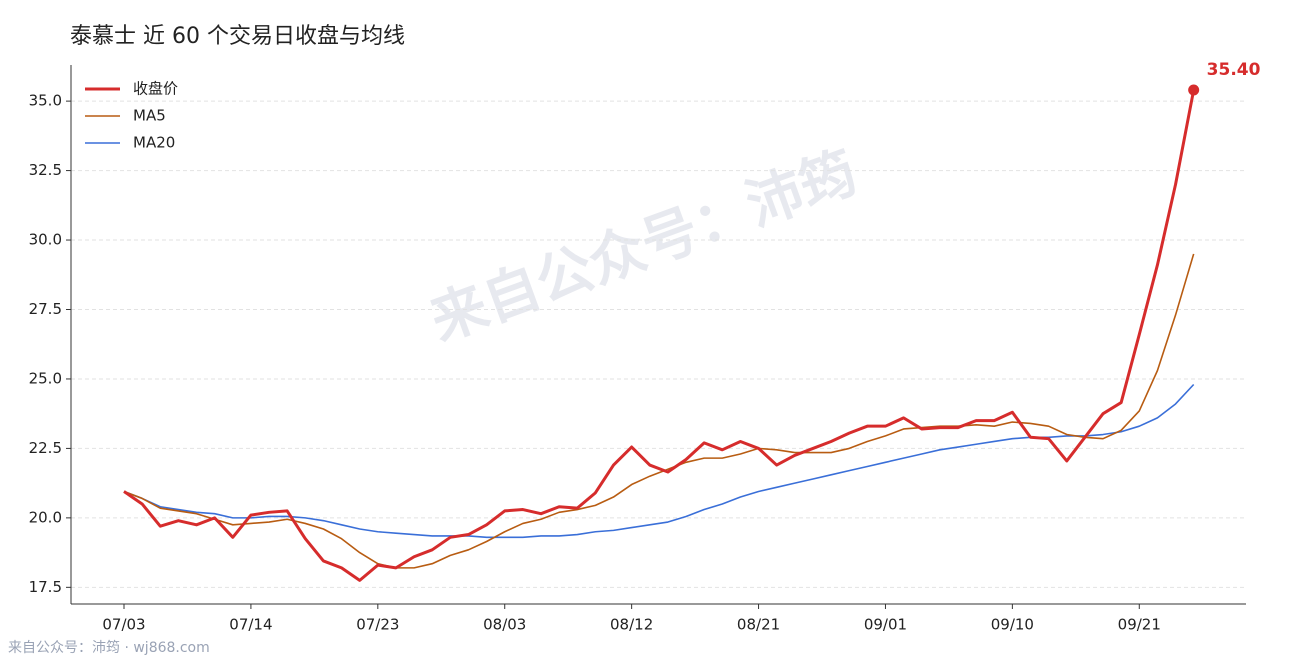 The height and width of the screenshot is (660, 1290). What do you see at coordinates (631, 625) in the screenshot?
I see `x-tick-label: 08/12` at bounding box center [631, 625].